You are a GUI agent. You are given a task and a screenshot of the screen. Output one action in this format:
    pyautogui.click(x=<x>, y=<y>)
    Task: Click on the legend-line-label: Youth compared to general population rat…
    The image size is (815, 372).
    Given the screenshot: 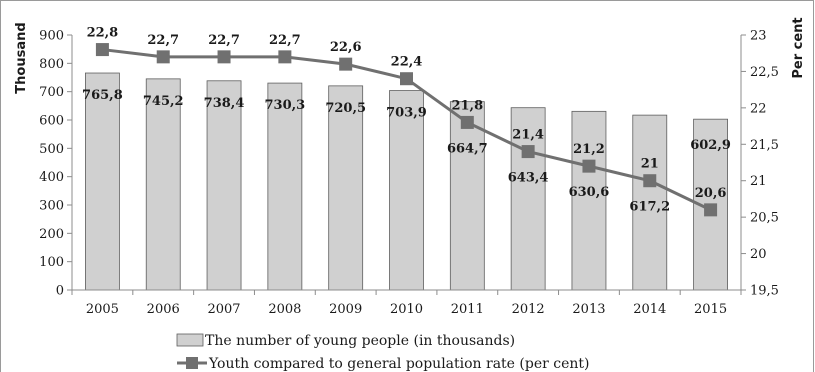 What is the action you would take?
    pyautogui.click(x=399, y=364)
    